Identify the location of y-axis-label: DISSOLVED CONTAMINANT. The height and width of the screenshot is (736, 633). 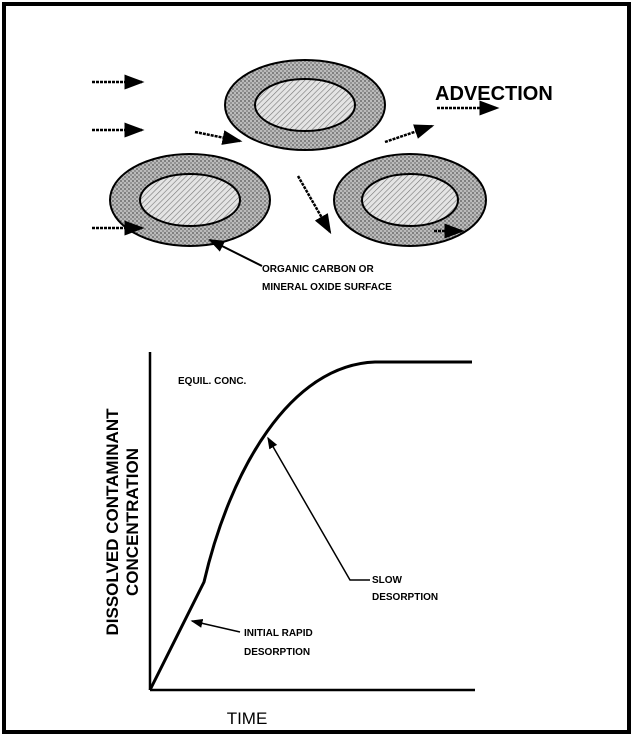
(112, 522).